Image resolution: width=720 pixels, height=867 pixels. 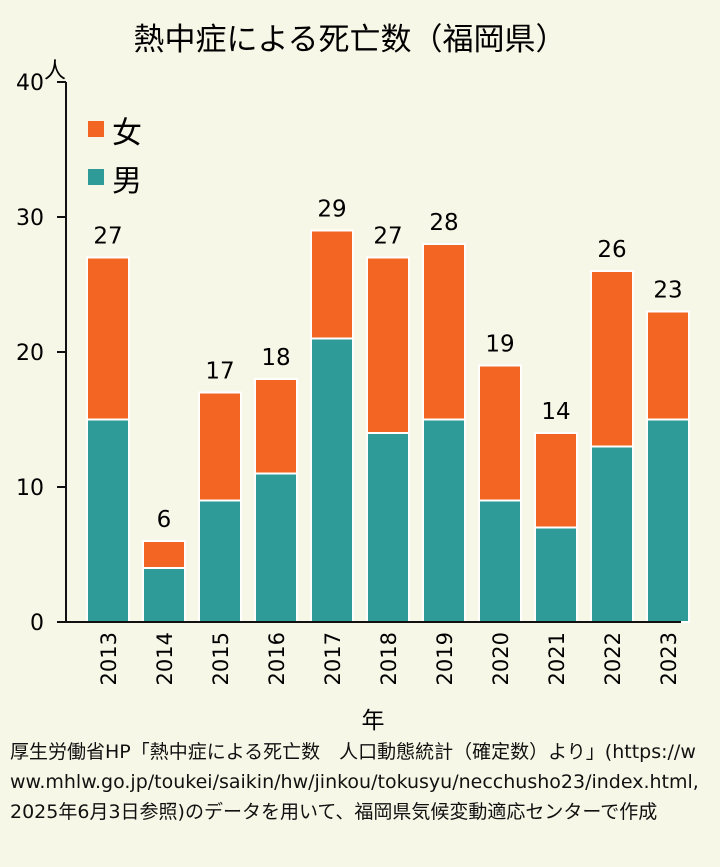 I want to click on x-tick-label: 2022, so click(x=613, y=658).